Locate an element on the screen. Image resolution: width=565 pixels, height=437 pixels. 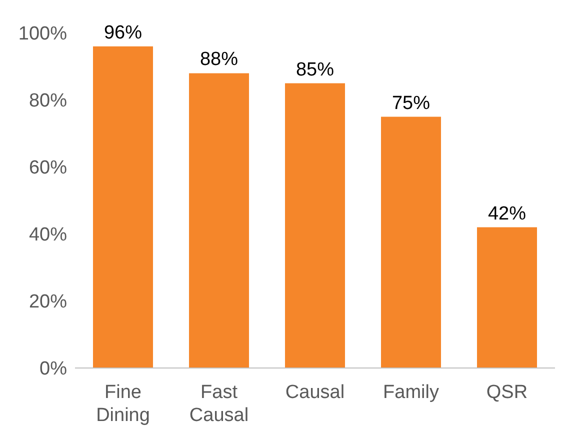
x-tick-label: Family is located at coordinates (411, 392).